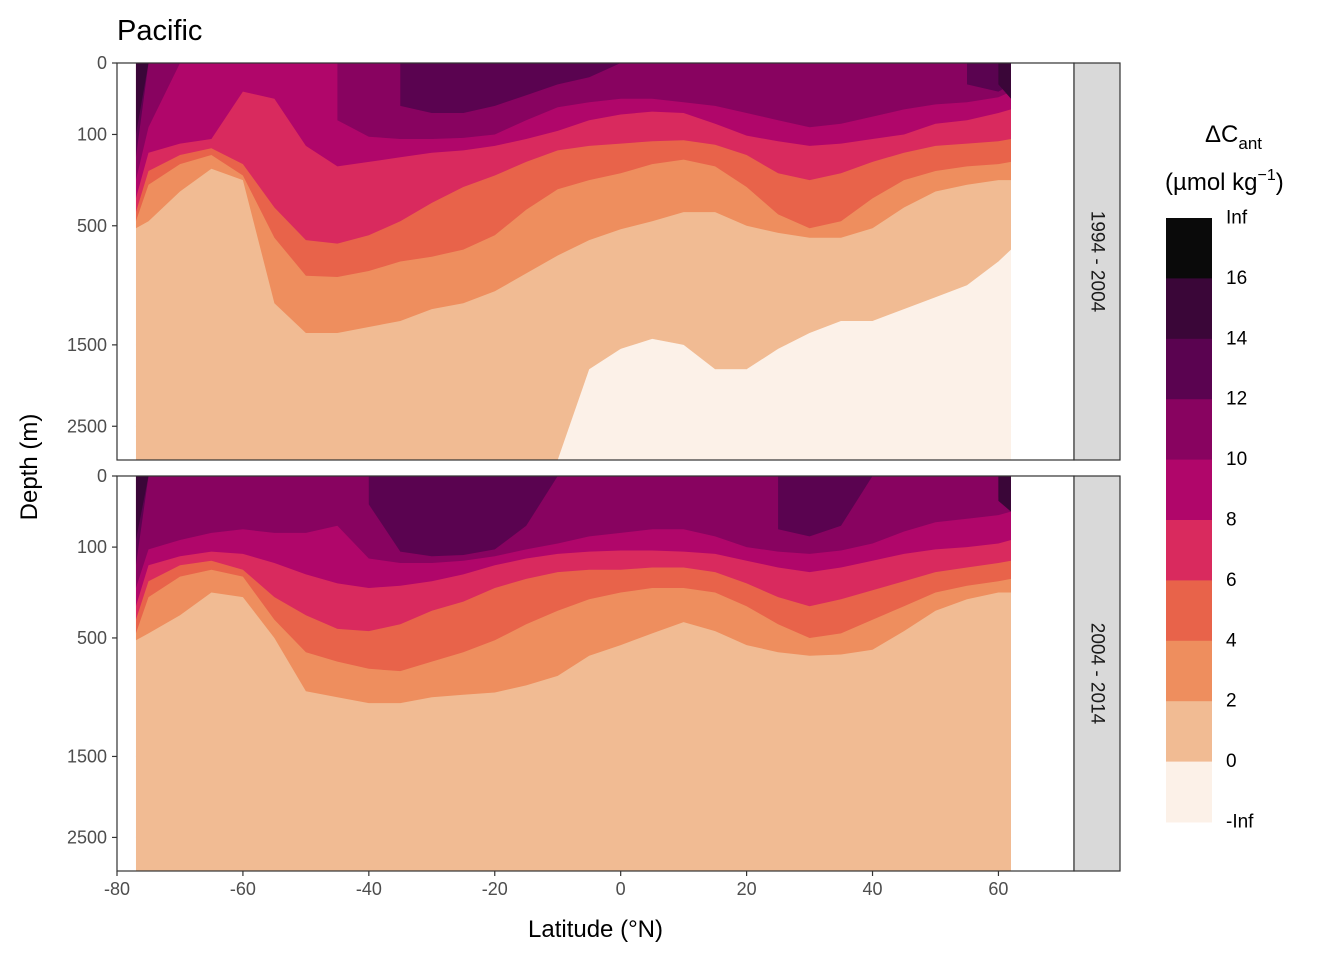 The height and width of the screenshot is (960, 1344). What do you see at coordinates (595, 929) in the screenshot?
I see `x-axis-title: Latitude (°N)` at bounding box center [595, 929].